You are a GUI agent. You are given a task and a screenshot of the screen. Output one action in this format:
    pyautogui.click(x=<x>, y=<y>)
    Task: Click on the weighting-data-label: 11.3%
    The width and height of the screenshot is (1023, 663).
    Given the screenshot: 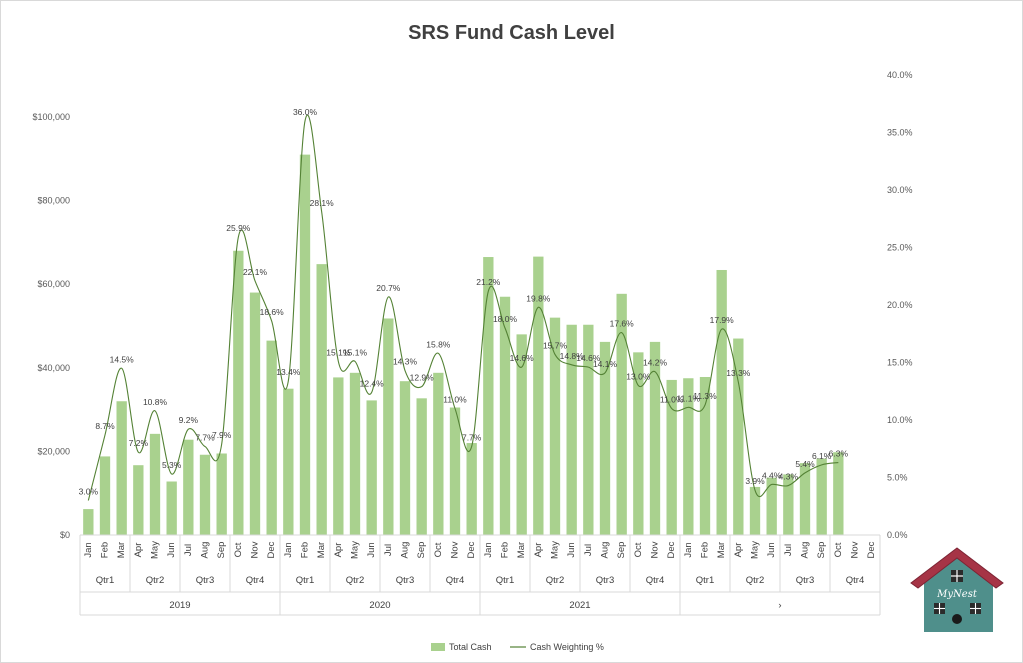 What is the action you would take?
    pyautogui.click(x=705, y=396)
    